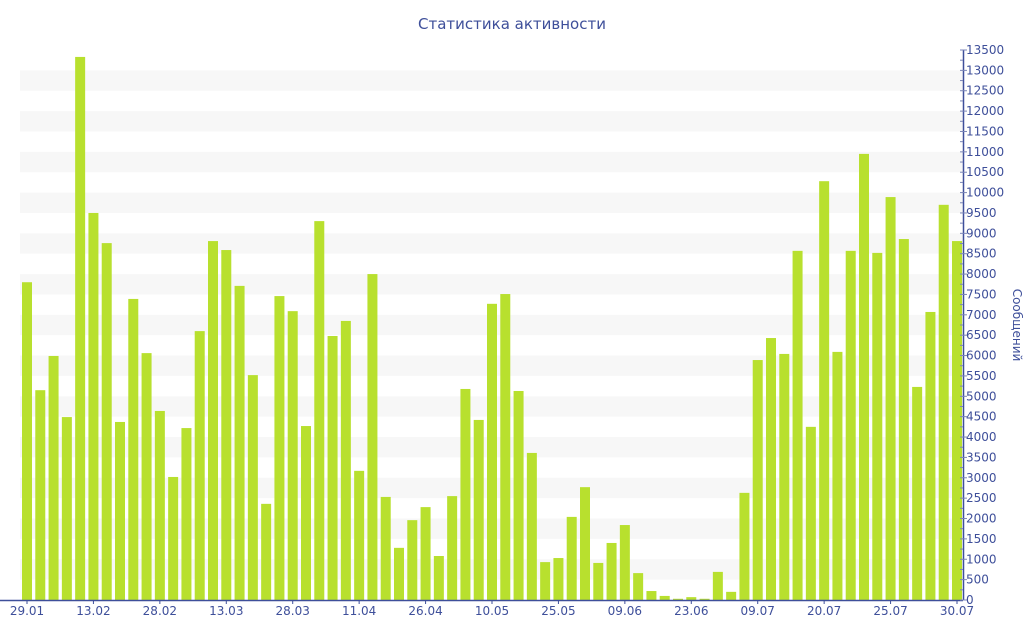  What do you see at coordinates (981, 274) in the screenshot?
I see `y-tick-label: 8000` at bounding box center [981, 274].